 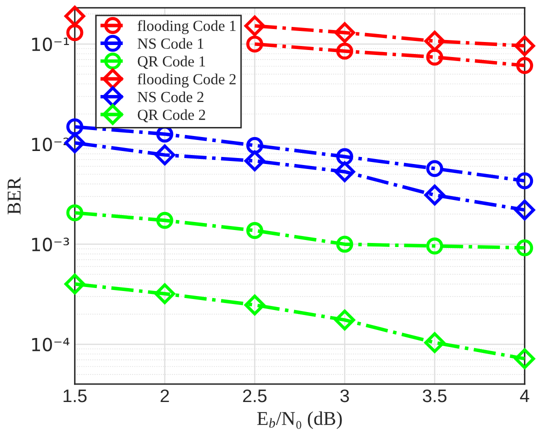 I want to click on x-tick-label: 2, so click(x=164, y=395).